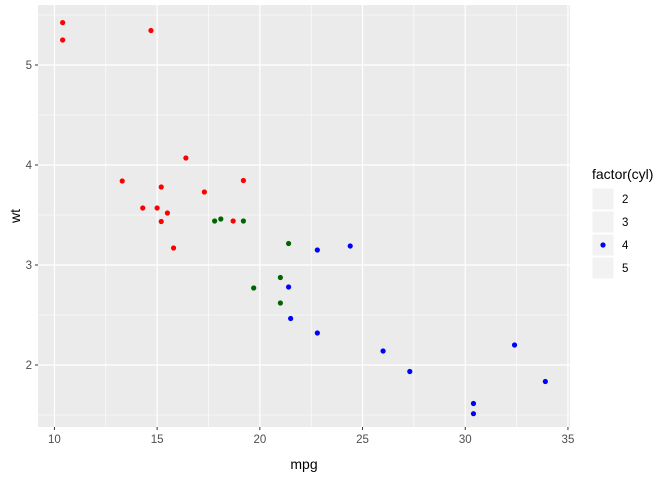 Image resolution: width=672 pixels, height=480 pixels. What do you see at coordinates (625, 246) in the screenshot?
I see `legend-label: 4` at bounding box center [625, 246].